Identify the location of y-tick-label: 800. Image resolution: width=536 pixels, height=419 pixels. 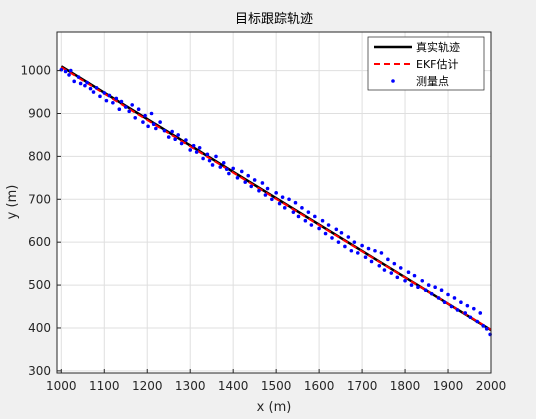
(39, 156).